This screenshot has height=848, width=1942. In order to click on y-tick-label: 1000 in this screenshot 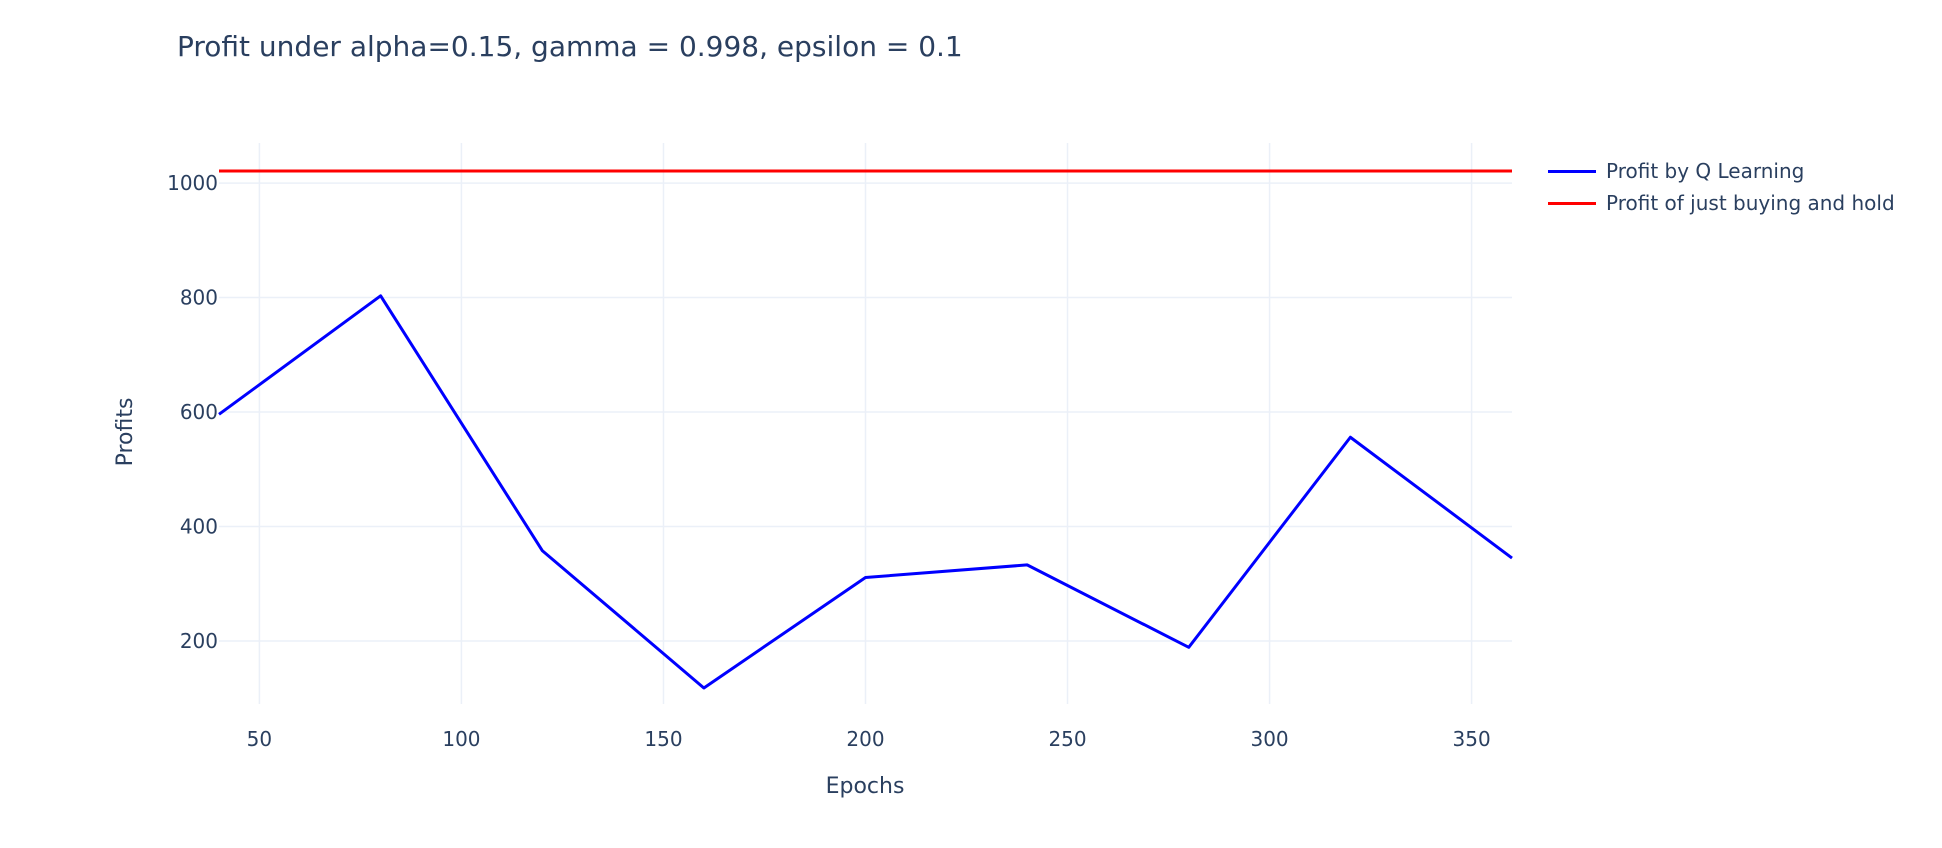, I will do `click(192, 183)`.